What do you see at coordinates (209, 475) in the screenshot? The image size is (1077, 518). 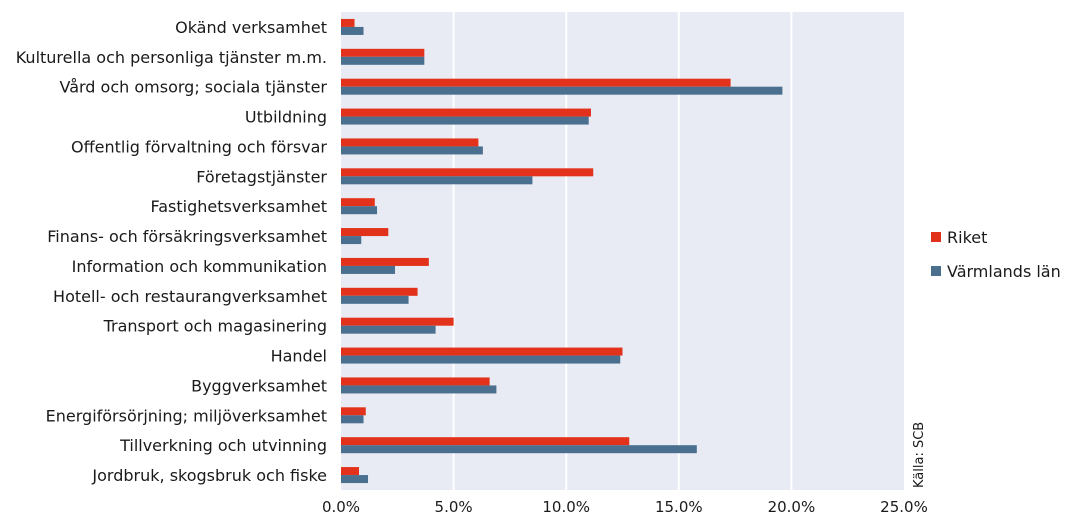 I see `category-label: Jordbruk, skogsbruk och fiske` at bounding box center [209, 475].